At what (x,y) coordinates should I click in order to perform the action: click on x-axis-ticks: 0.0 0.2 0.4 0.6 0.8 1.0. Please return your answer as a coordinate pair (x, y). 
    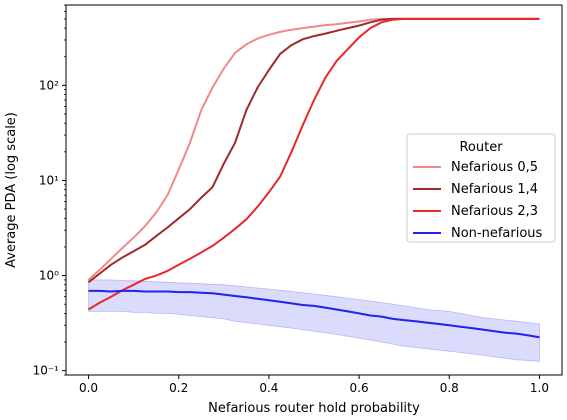
    Looking at the image, I should click on (314, 385).